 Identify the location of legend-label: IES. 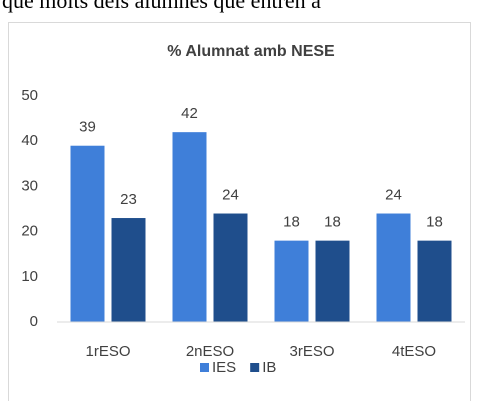
(224, 367).